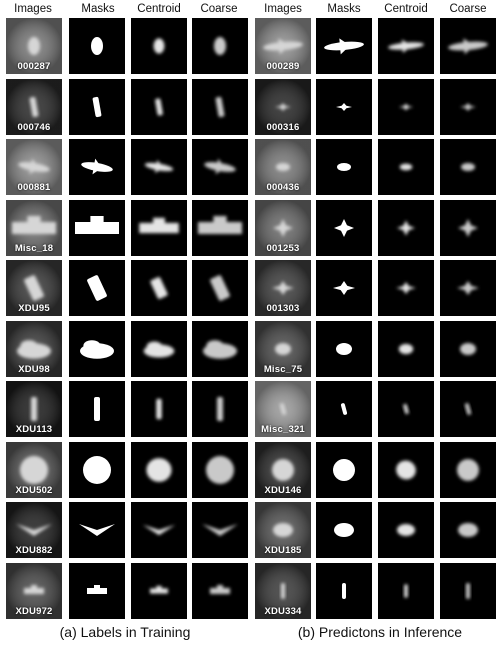 The image size is (503, 649). I want to click on right-row9-mask-tile, so click(344, 530).